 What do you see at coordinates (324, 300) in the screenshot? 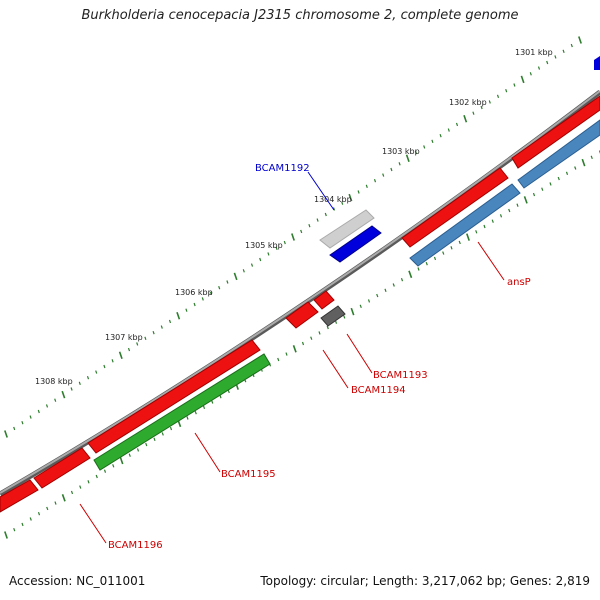
I see `feature-bcam1193-red` at bounding box center [324, 300].